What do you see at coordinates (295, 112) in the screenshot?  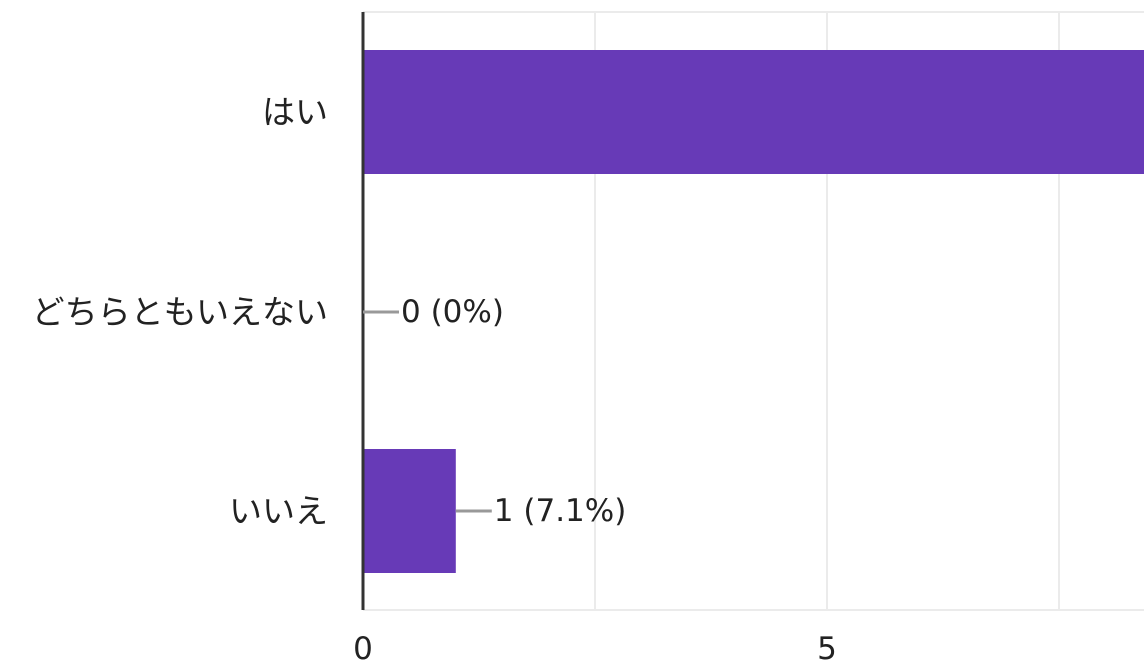 I see `category-label-1: はい` at bounding box center [295, 112].